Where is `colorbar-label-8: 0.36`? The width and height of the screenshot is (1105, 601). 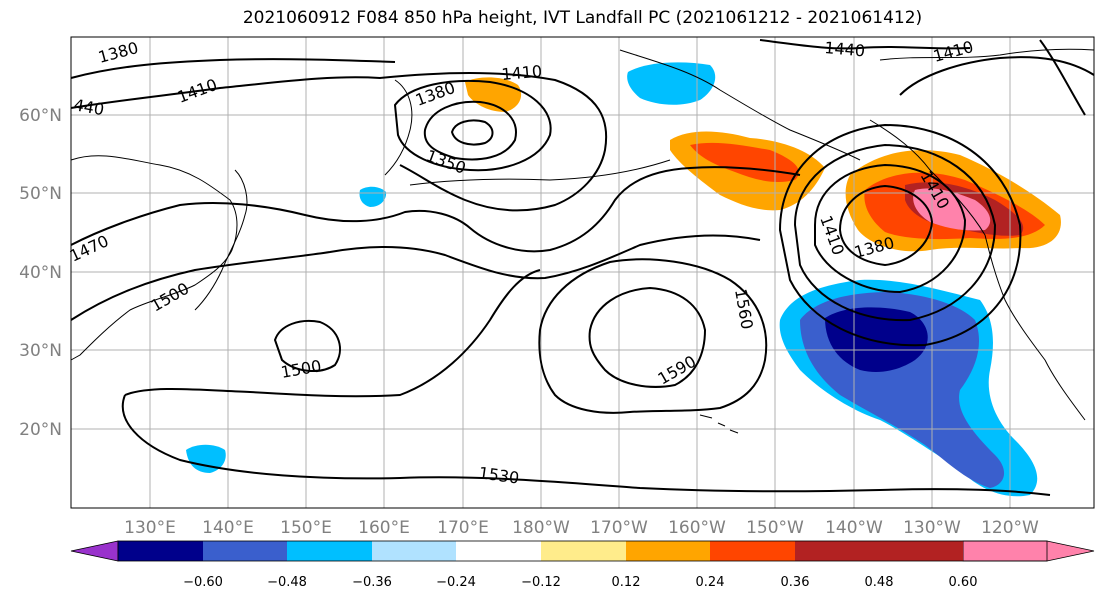 colorbar-label-8: 0.36 is located at coordinates (795, 582).